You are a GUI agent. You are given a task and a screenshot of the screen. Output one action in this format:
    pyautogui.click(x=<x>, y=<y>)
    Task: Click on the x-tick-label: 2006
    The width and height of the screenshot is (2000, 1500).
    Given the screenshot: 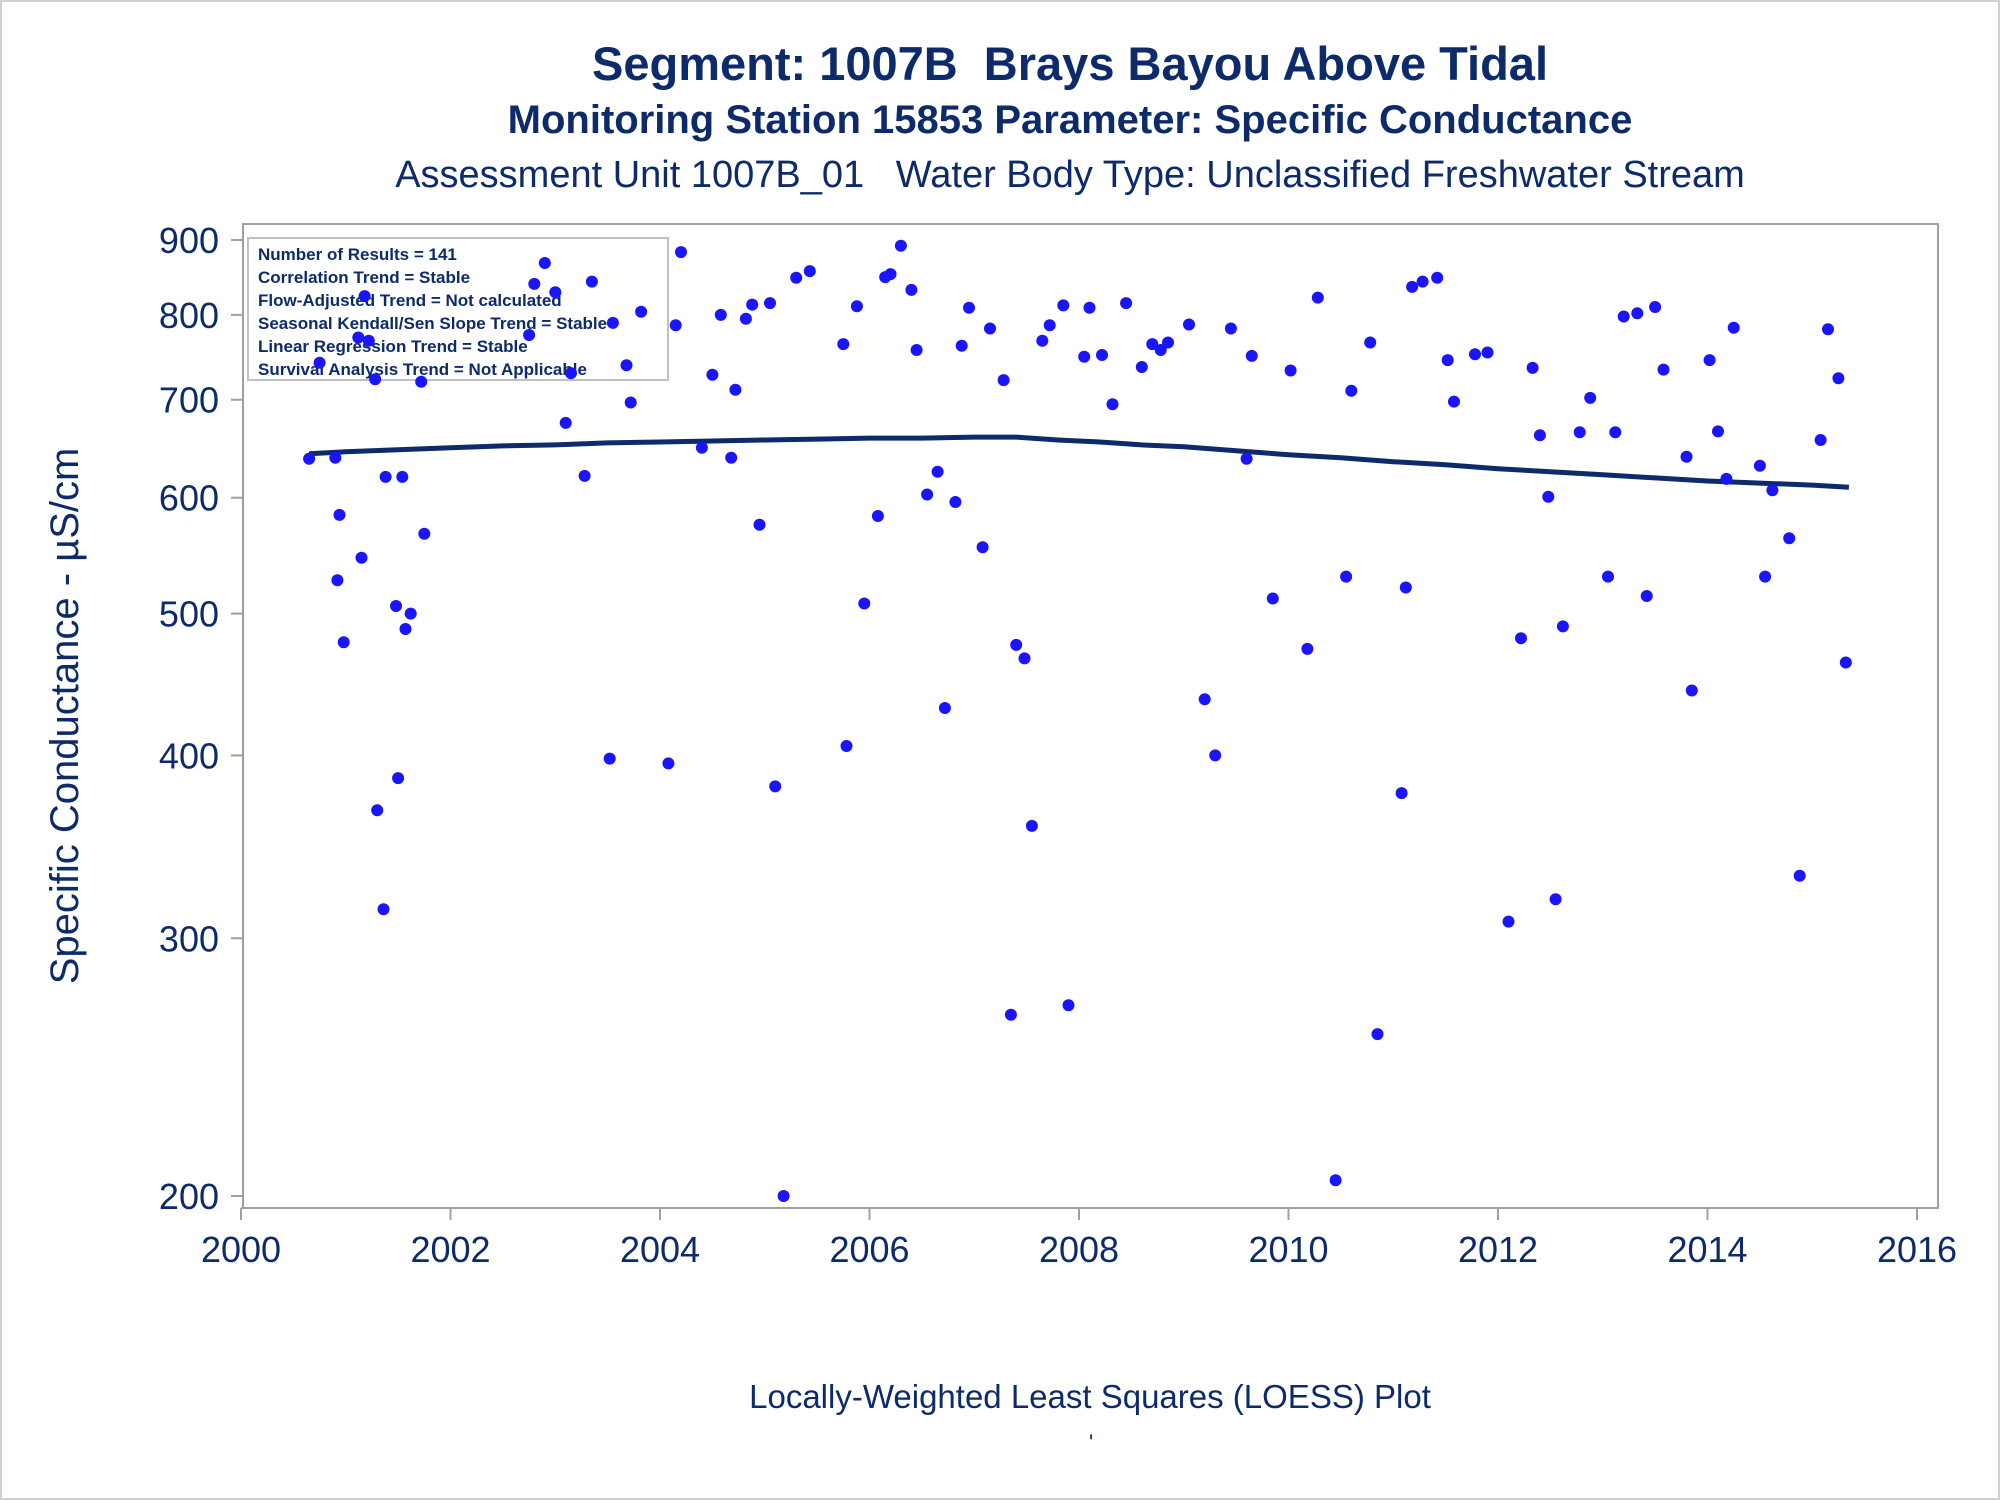 What is the action you would take?
    pyautogui.click(x=869, y=1249)
    